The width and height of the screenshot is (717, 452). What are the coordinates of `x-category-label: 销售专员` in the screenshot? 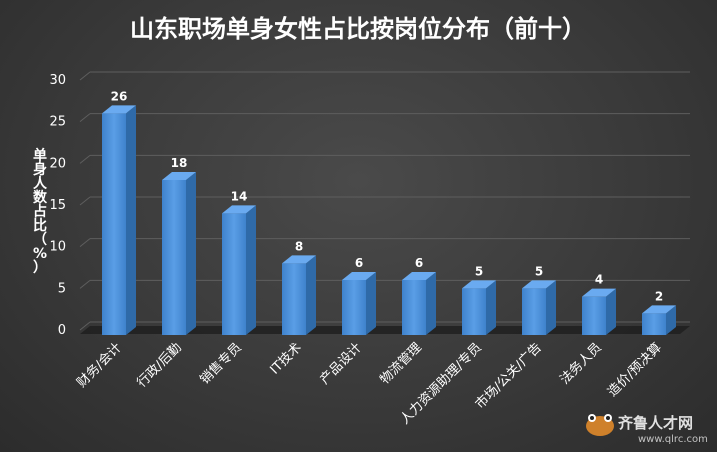 It's located at (221, 364).